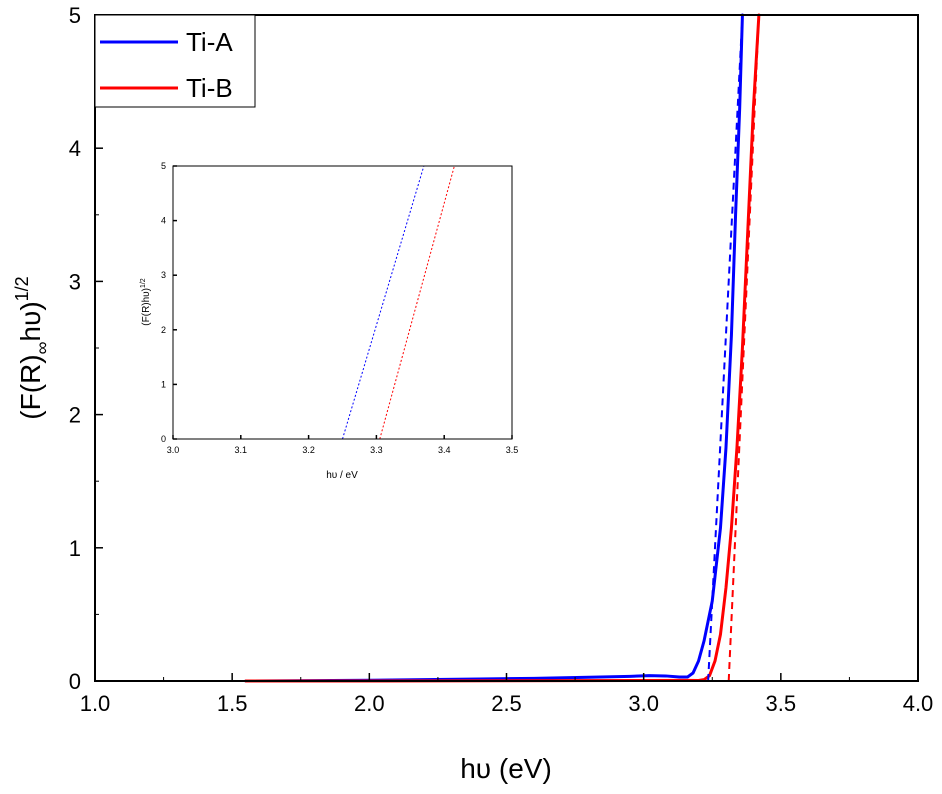 The width and height of the screenshot is (942, 794). I want to click on legend-label-ti-b: Ti-B, so click(209, 88).